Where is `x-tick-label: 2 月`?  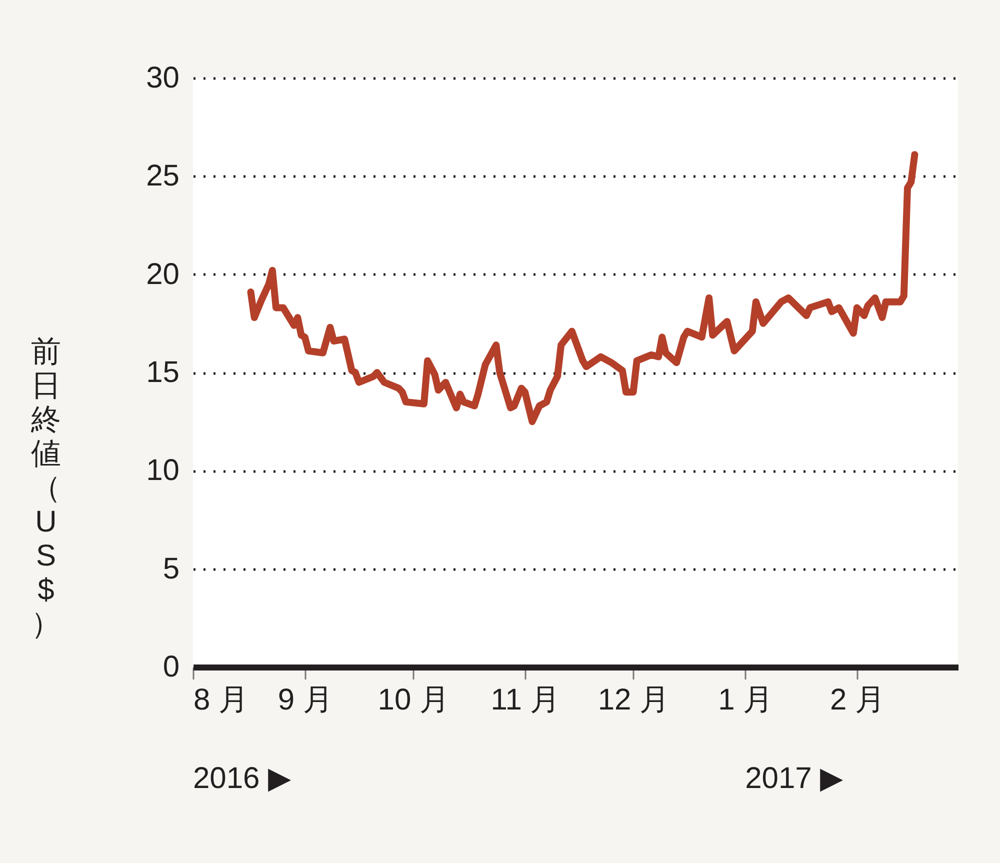 x-tick-label: 2 月 is located at coordinates (857, 700).